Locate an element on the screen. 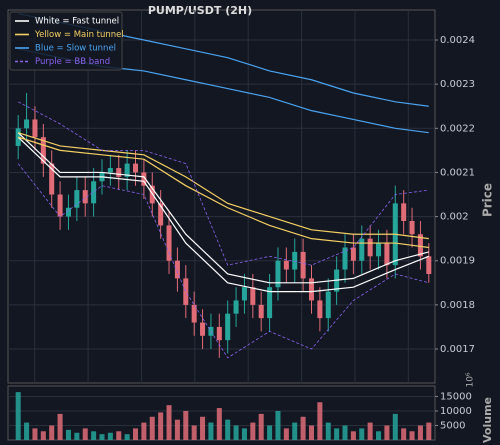  y-tick-label: 0.0021 is located at coordinates (457, 172).